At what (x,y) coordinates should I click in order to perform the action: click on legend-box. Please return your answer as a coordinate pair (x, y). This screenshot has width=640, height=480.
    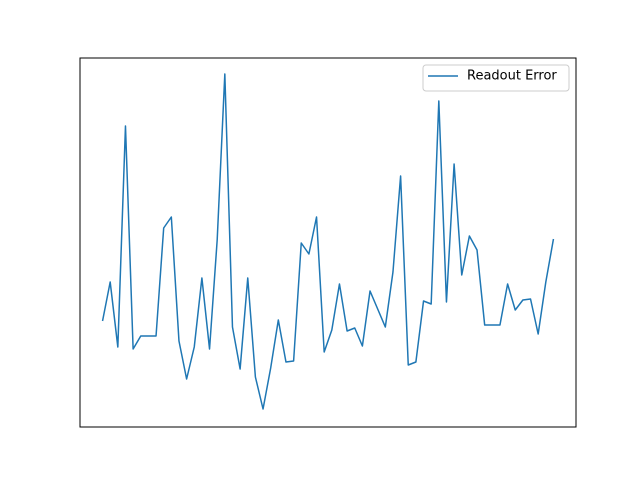
    Looking at the image, I should click on (496, 78).